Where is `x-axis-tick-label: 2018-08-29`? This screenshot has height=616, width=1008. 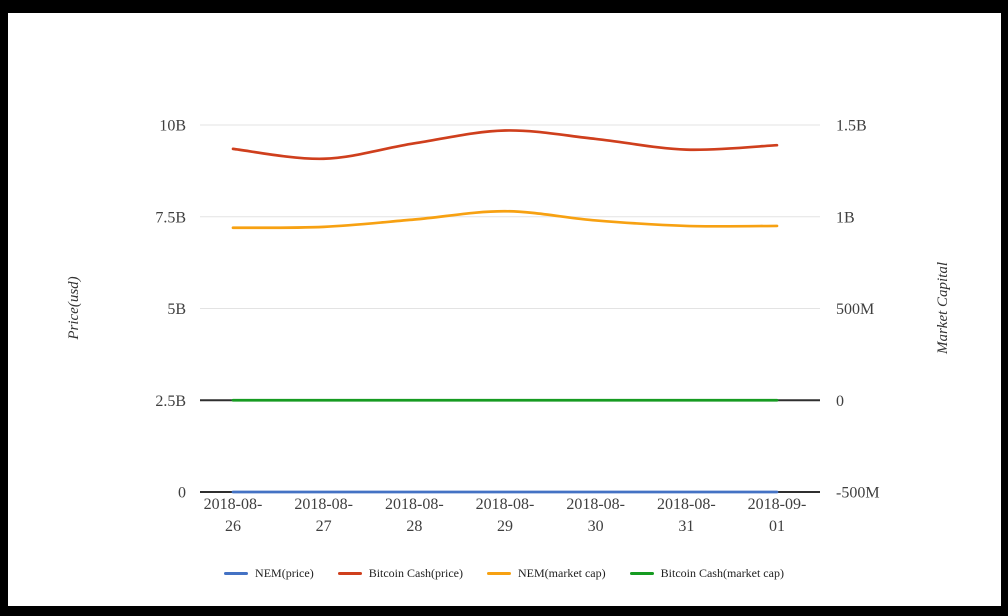
x-axis-tick-label: 2018-08-29 is located at coordinates (505, 515).